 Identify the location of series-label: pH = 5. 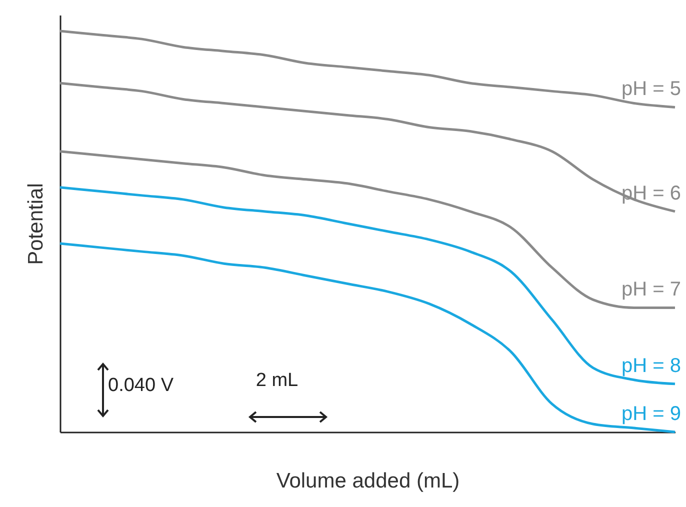
(651, 89).